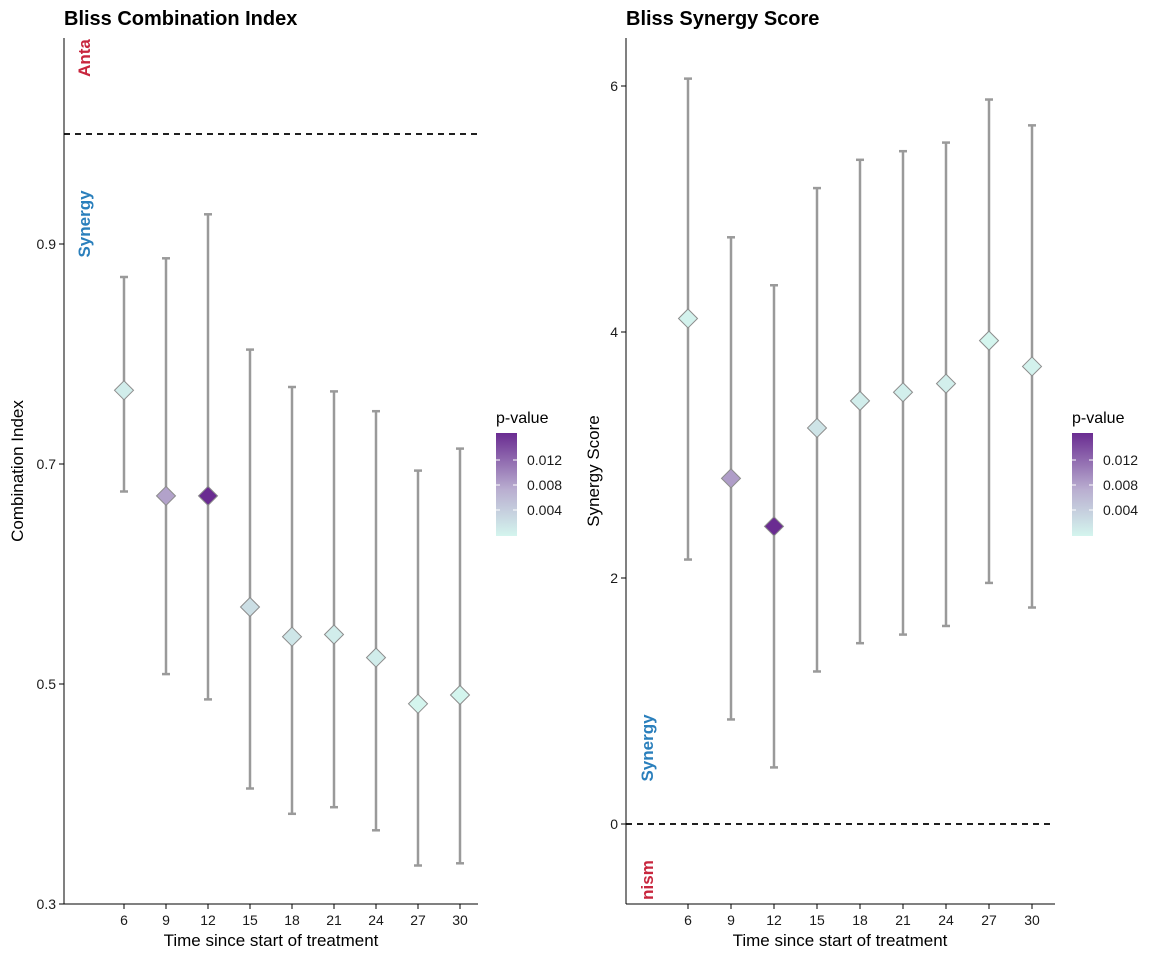  I want to click on y-tick-label: 0.9, so click(47, 244).